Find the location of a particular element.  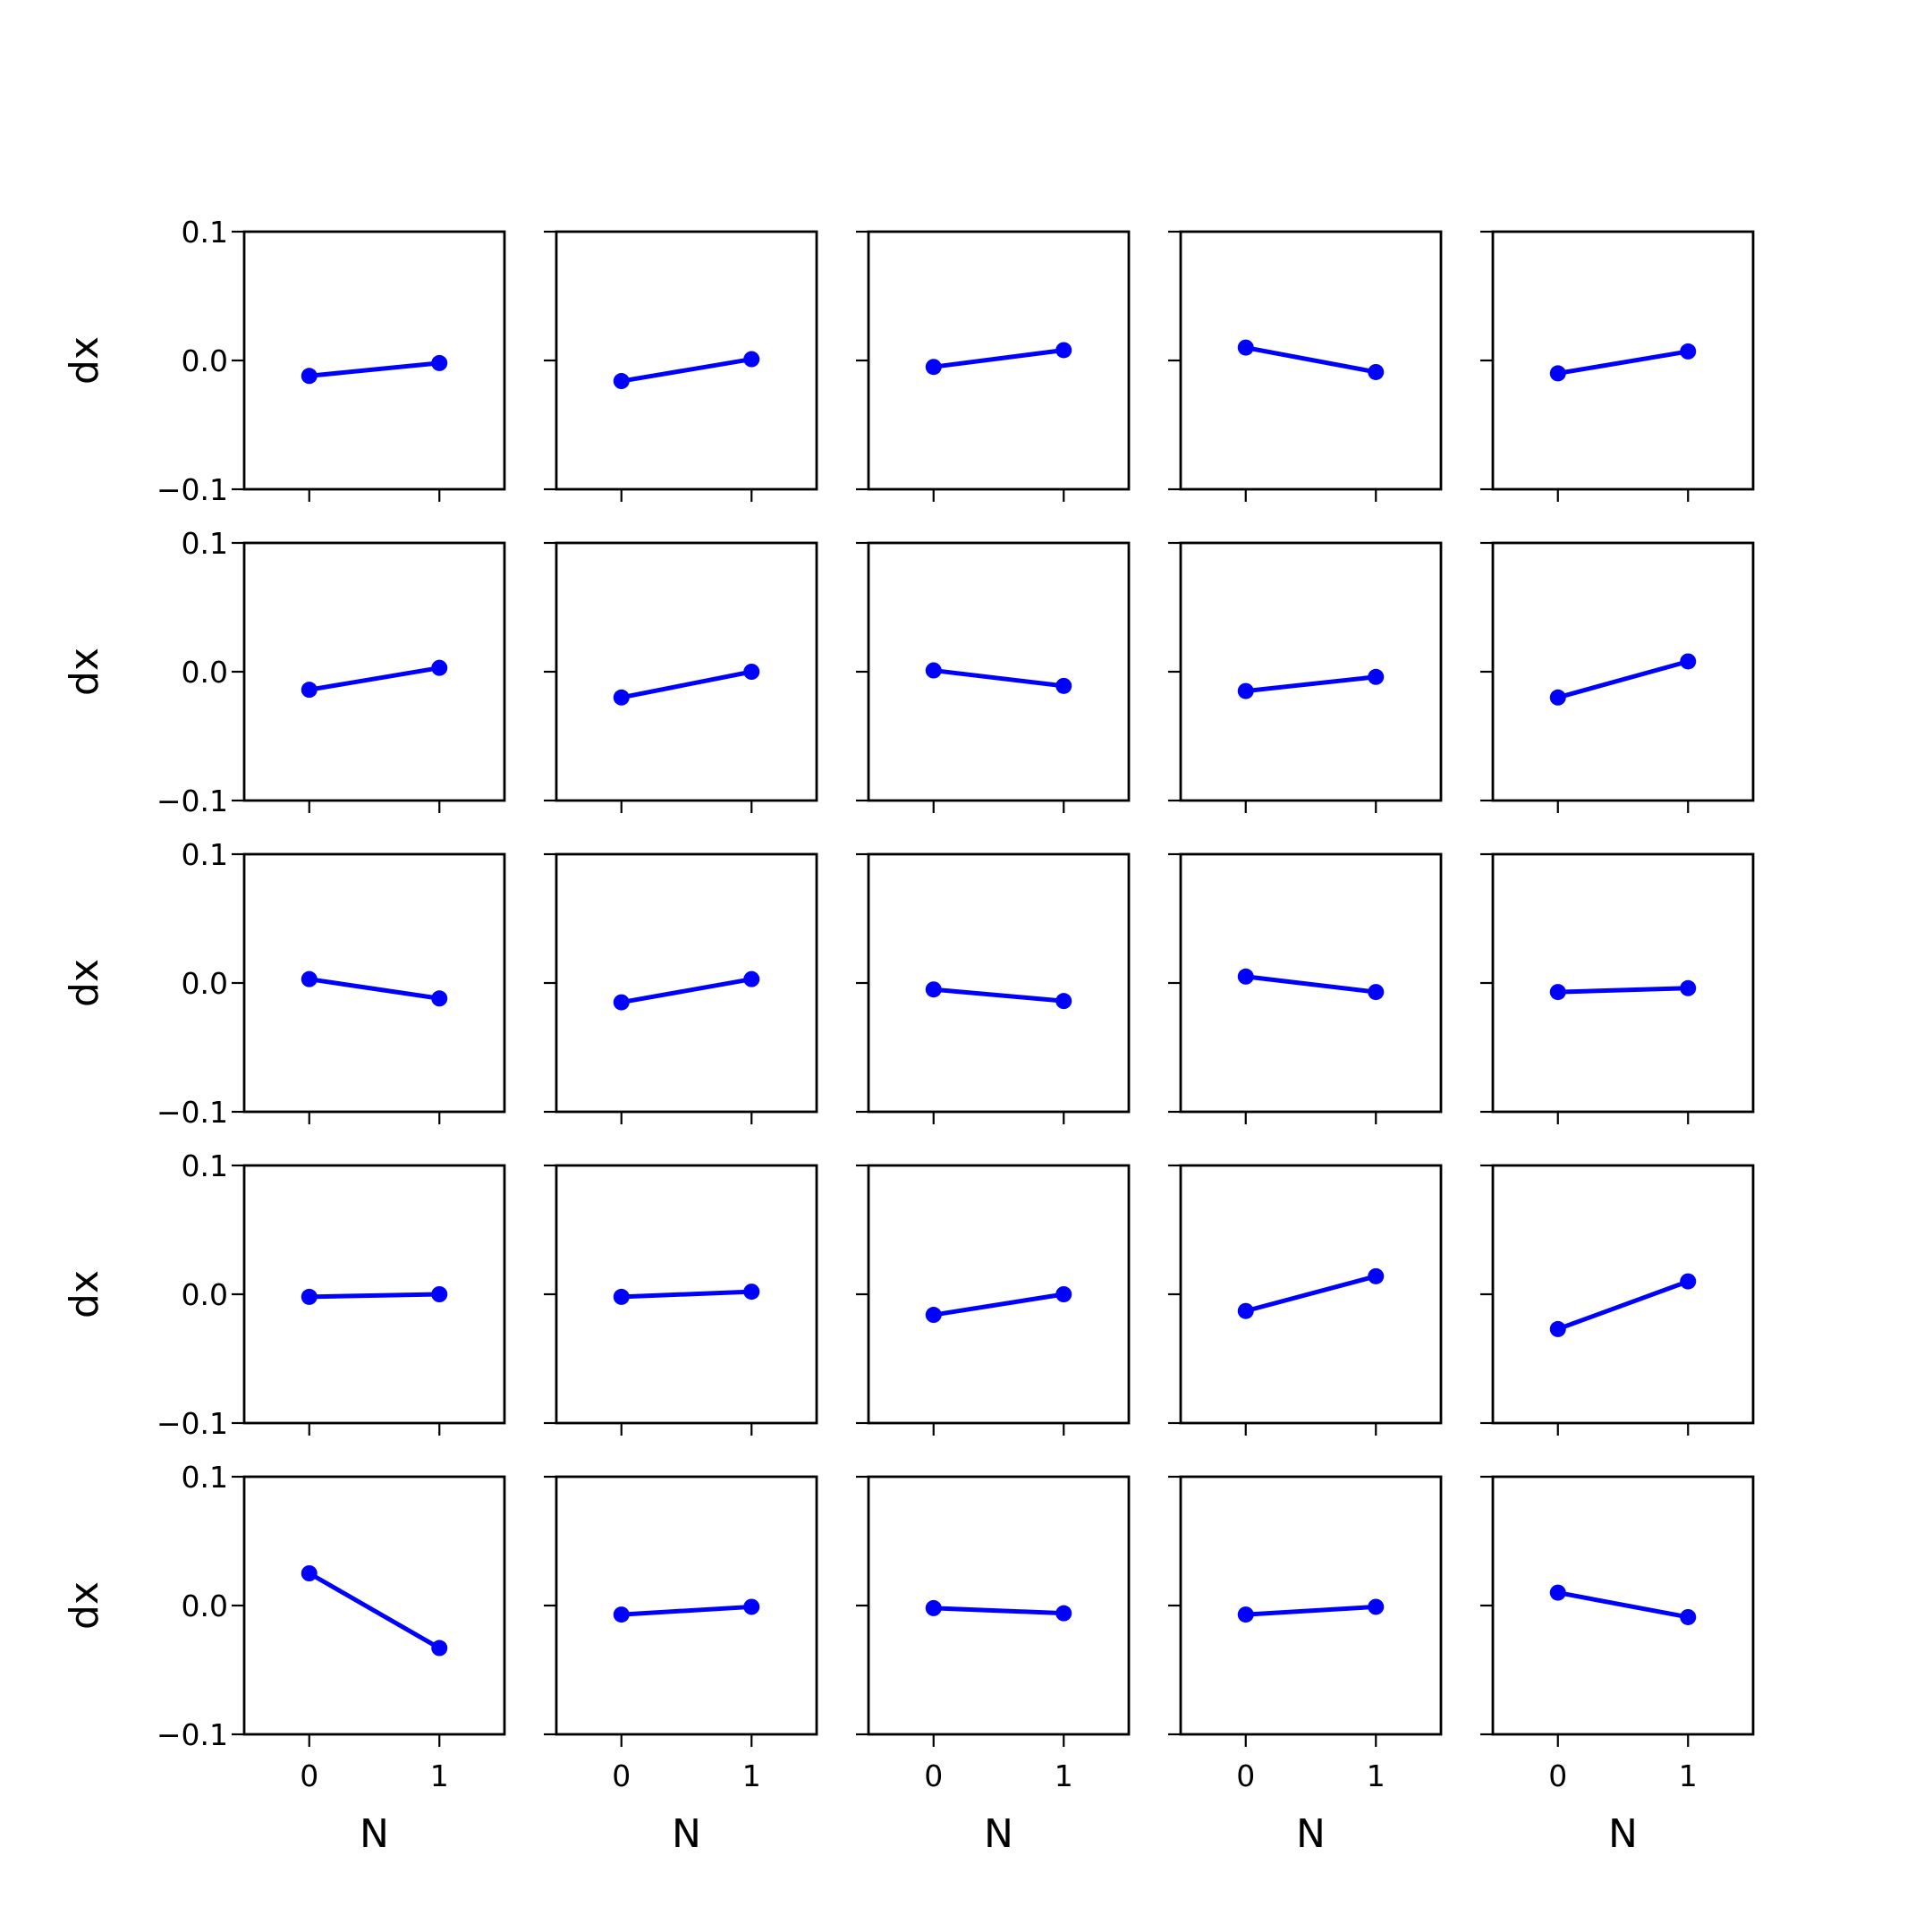

subplot-r2-c3 is located at coordinates (1305, 988).